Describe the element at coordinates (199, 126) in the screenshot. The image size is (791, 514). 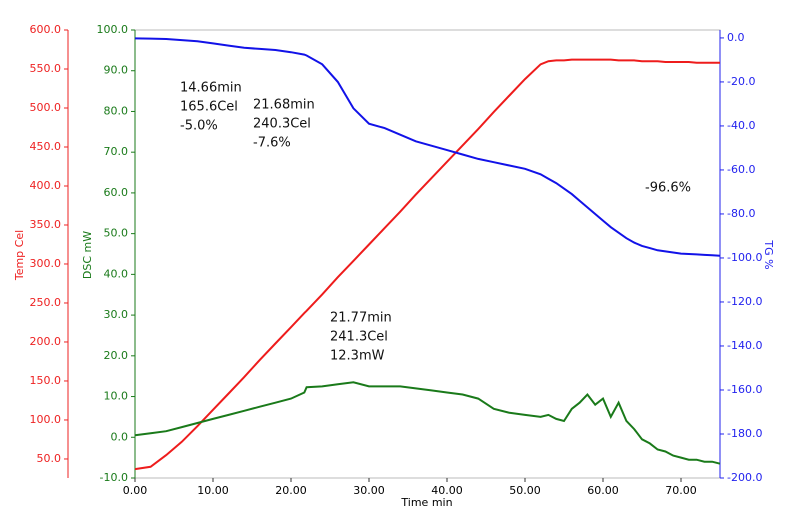
I see `annotation: -5.0%` at that location.